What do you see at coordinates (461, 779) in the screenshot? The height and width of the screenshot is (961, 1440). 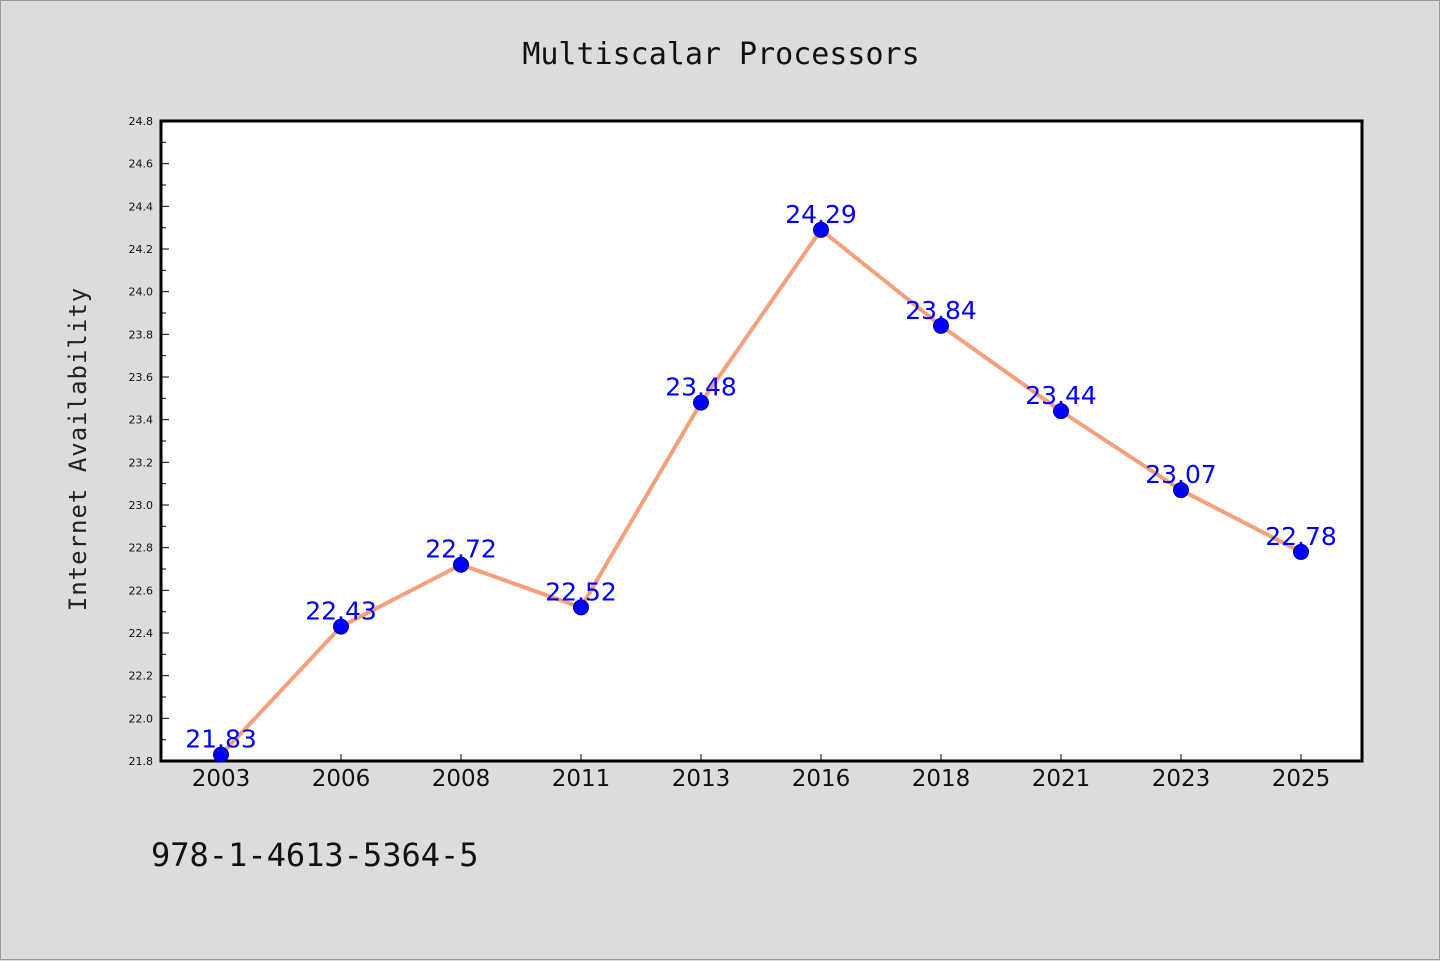 I see `x-tick-label: 2008` at bounding box center [461, 779].